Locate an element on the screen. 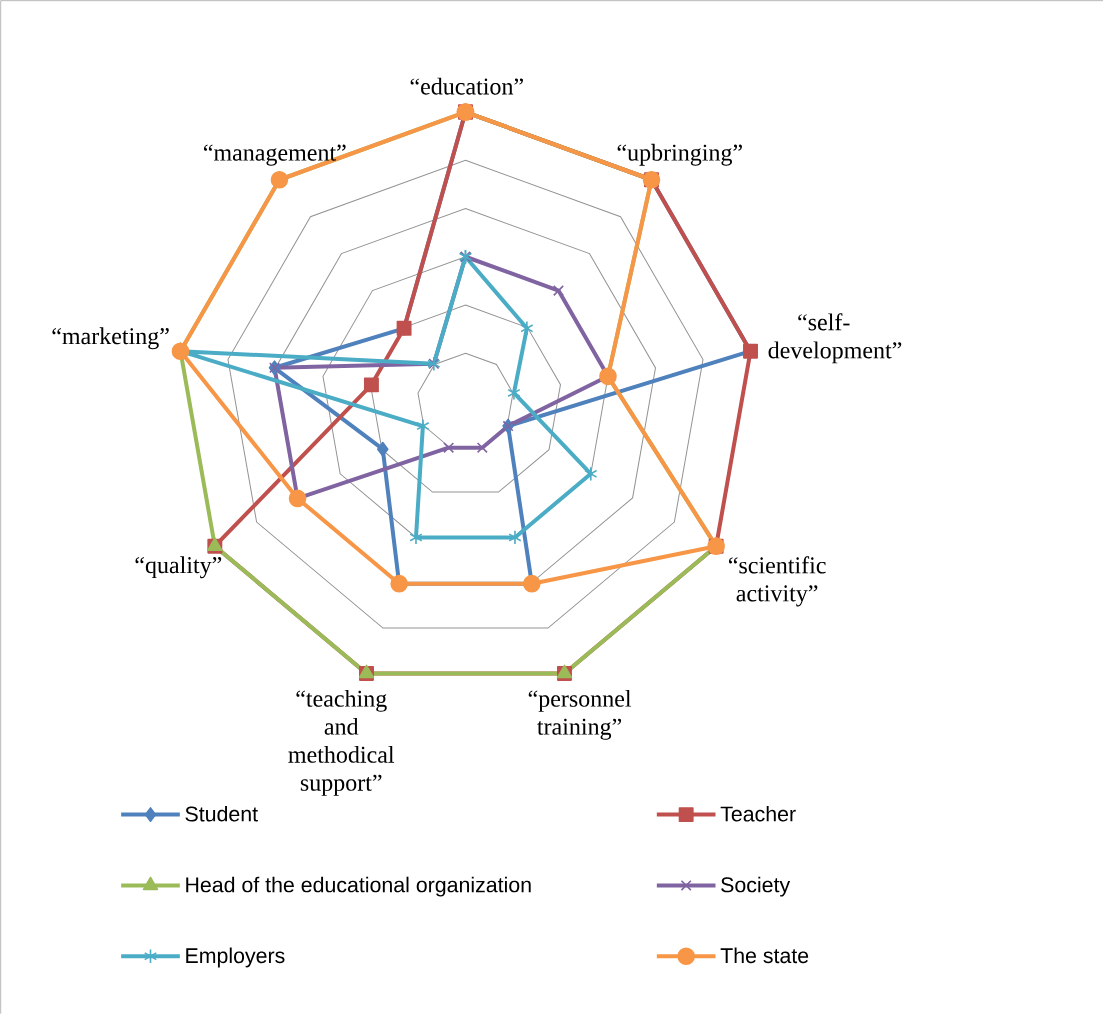 The image size is (1103, 1014). legend-label: Teacher is located at coordinates (758, 814).